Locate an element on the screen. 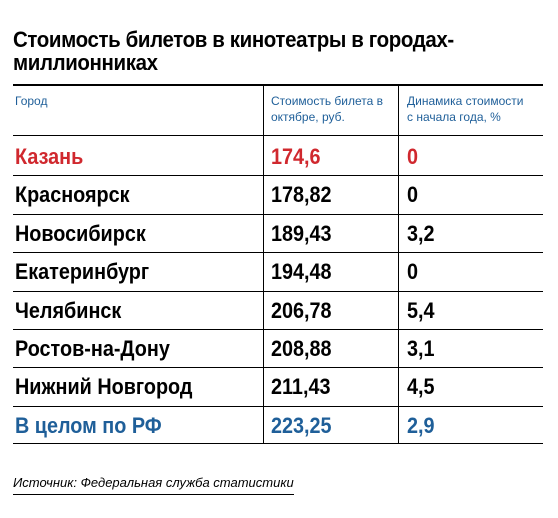 The image size is (558, 518). cell-city: Нижний Новгород is located at coordinates (104, 386).